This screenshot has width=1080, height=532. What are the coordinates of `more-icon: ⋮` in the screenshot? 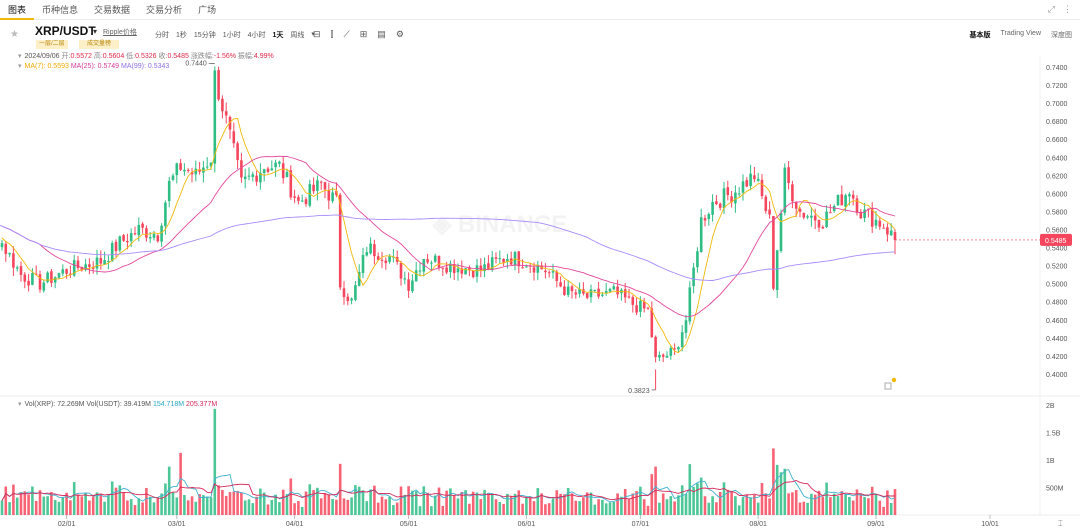 It's located at (1067, 9).